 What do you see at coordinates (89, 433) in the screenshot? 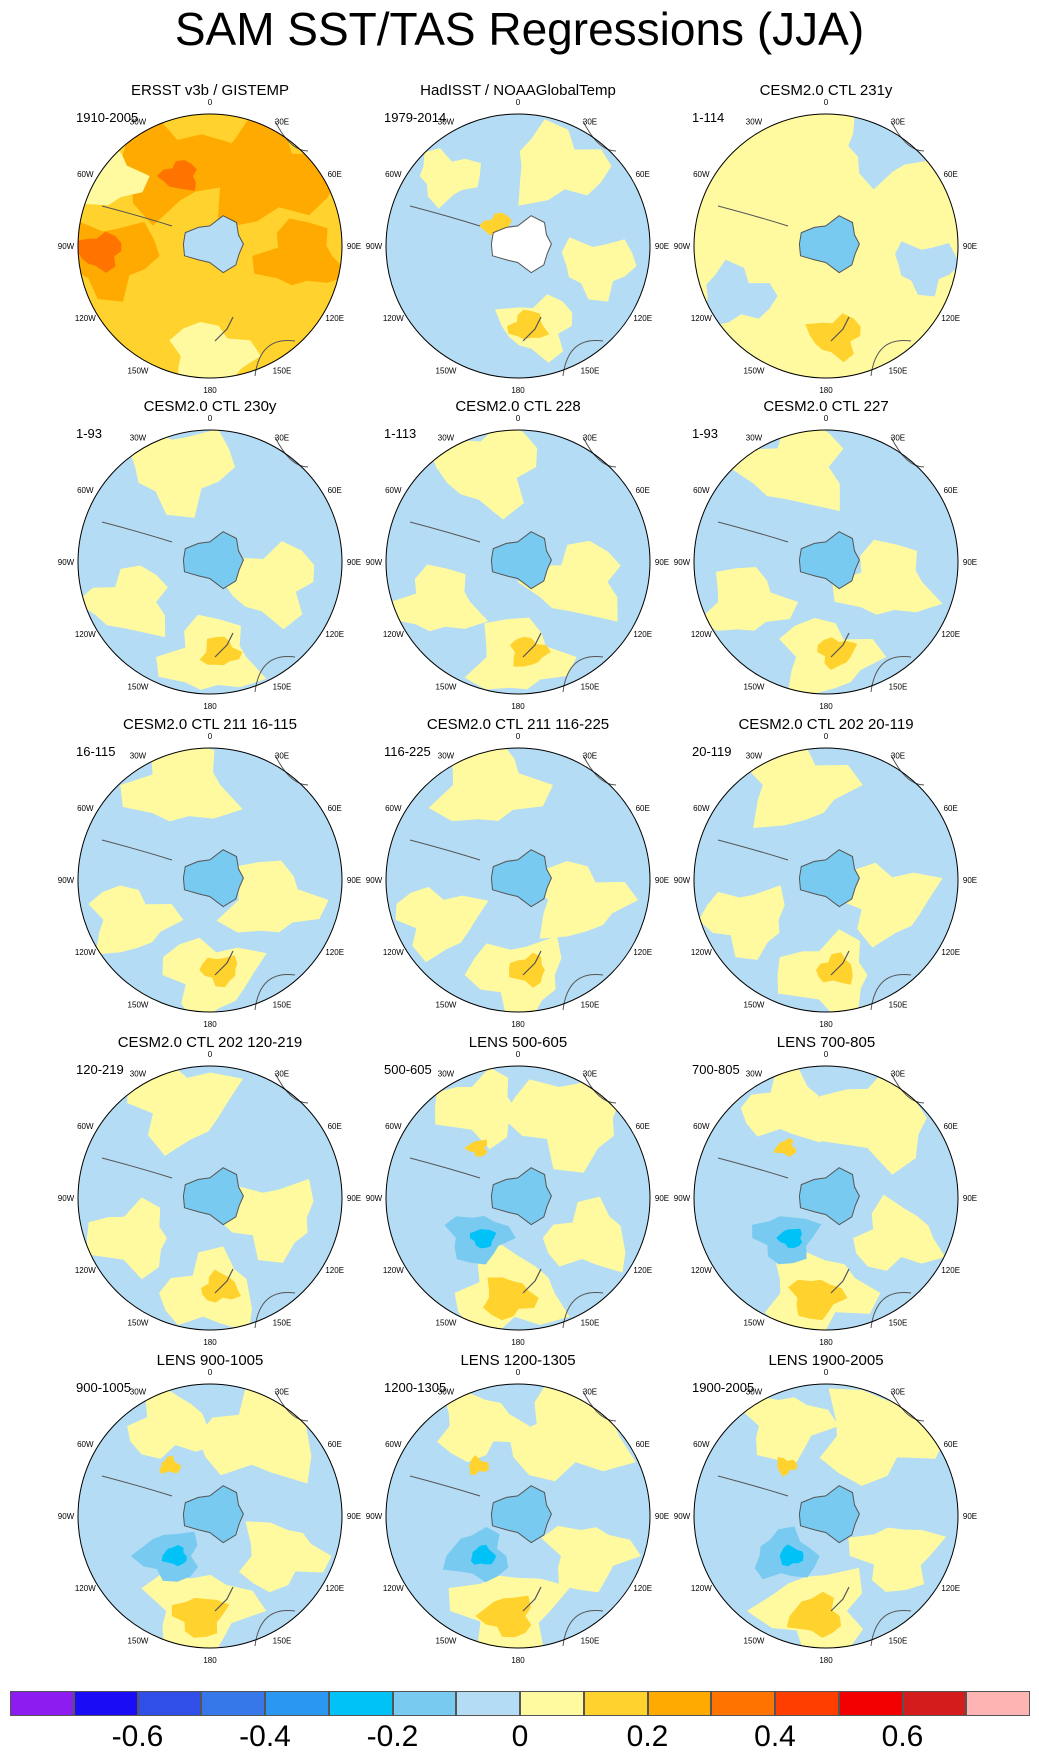
I see `panel-period: 1-93` at bounding box center [89, 433].